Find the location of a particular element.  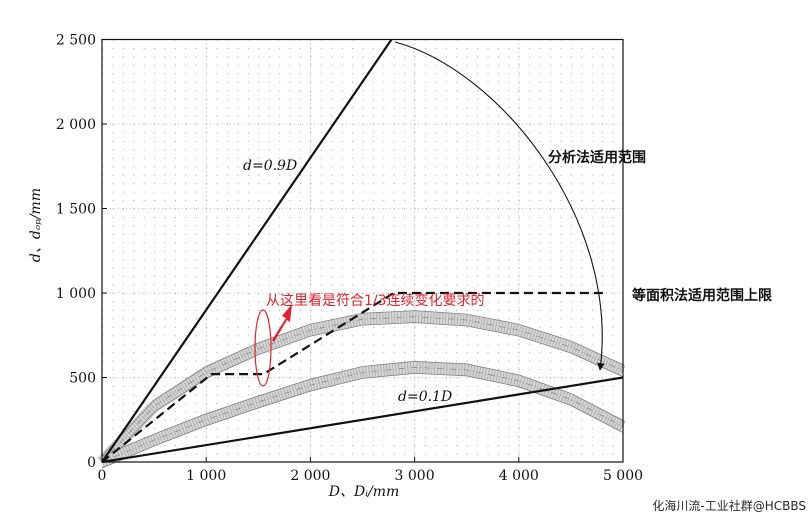

y-axis-title: d、dₒₚ/mm is located at coordinates (36, 225).